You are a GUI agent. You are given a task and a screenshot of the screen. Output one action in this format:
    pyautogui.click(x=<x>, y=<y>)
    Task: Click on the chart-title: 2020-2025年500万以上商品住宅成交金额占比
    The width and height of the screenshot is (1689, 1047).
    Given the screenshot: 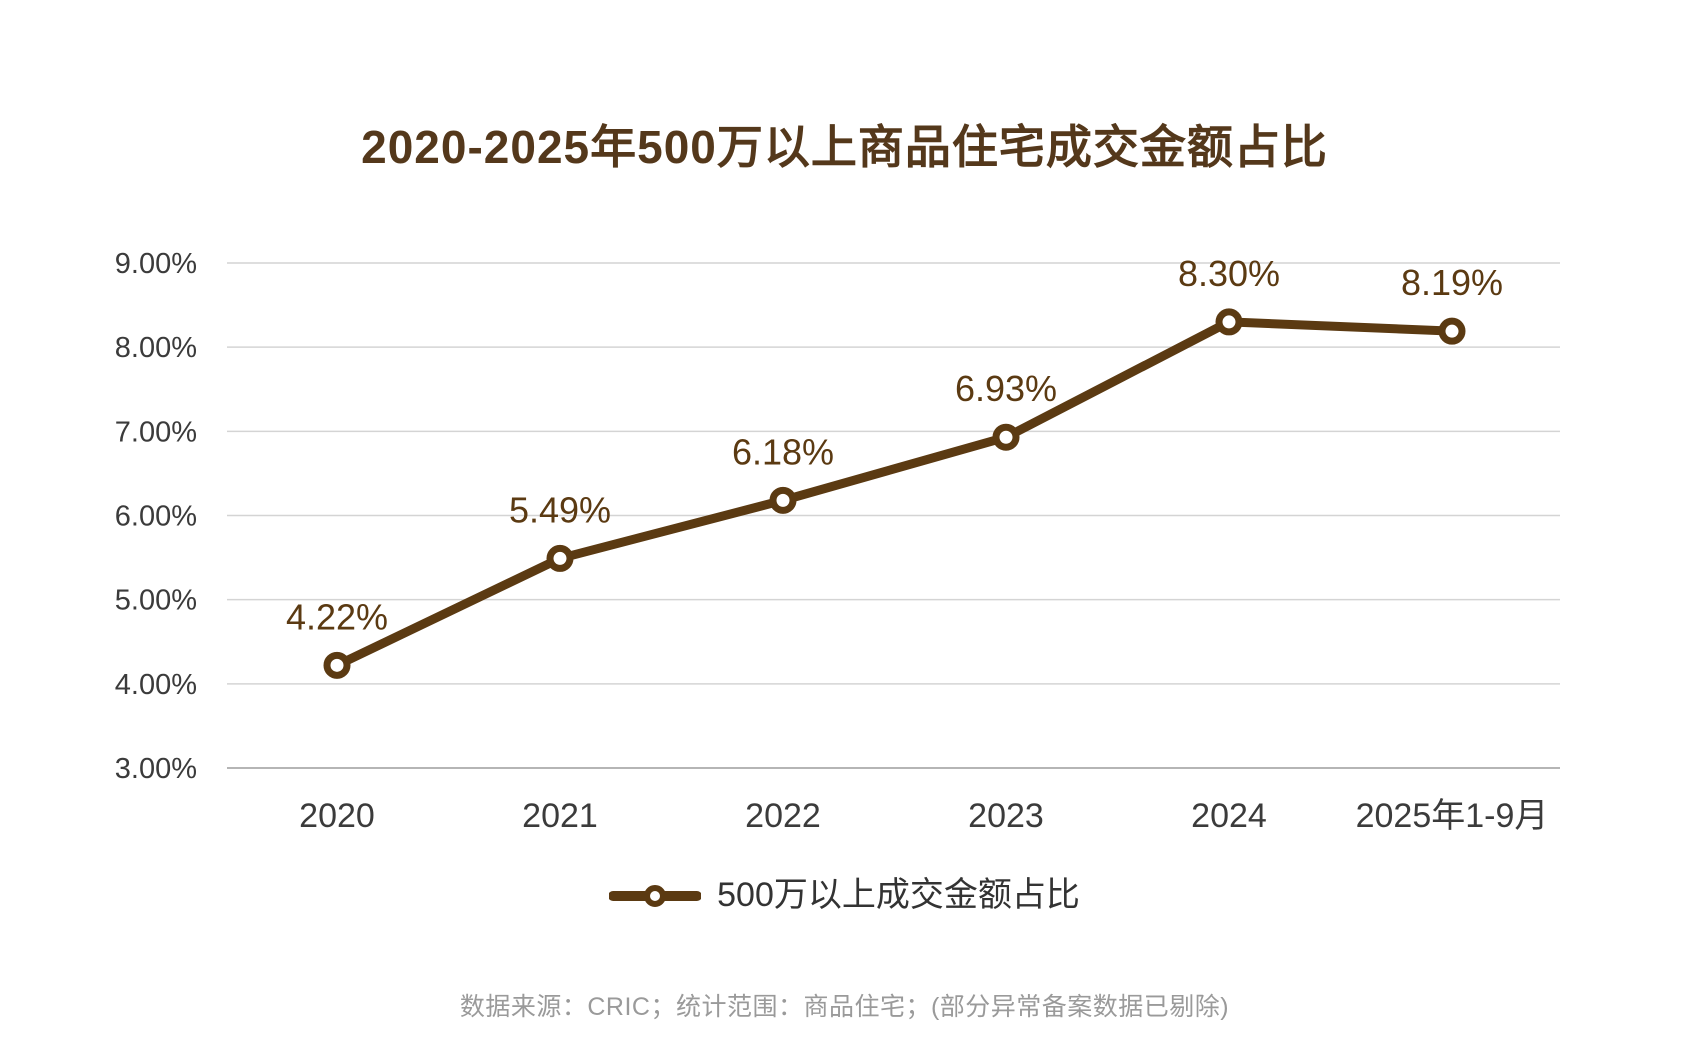 What is the action you would take?
    pyautogui.click(x=844, y=147)
    